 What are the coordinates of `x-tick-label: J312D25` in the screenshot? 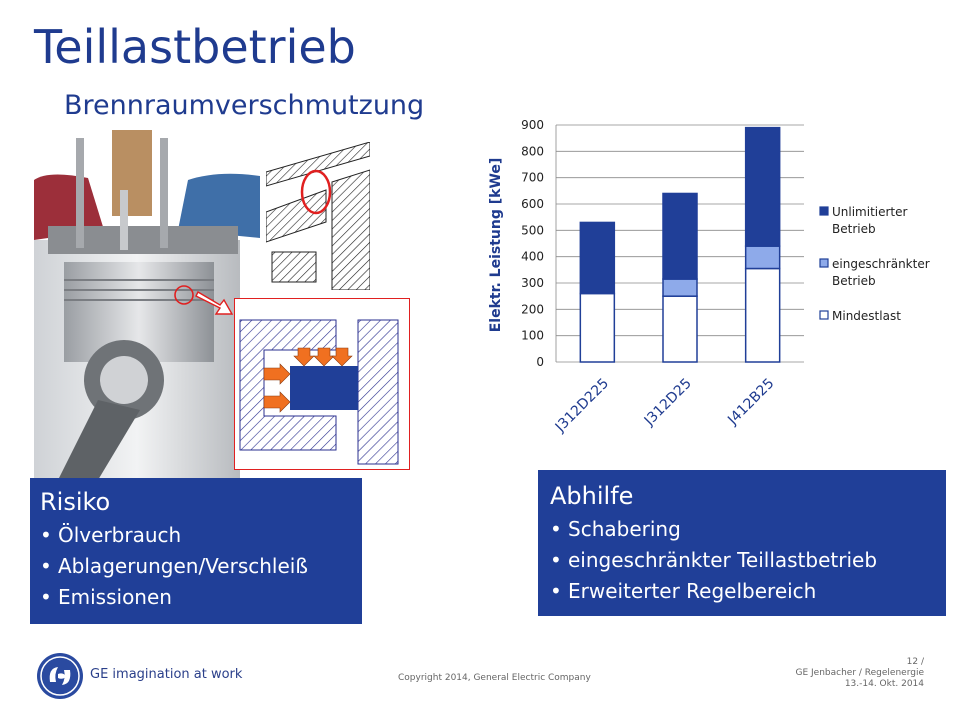 It's located at (668, 403).